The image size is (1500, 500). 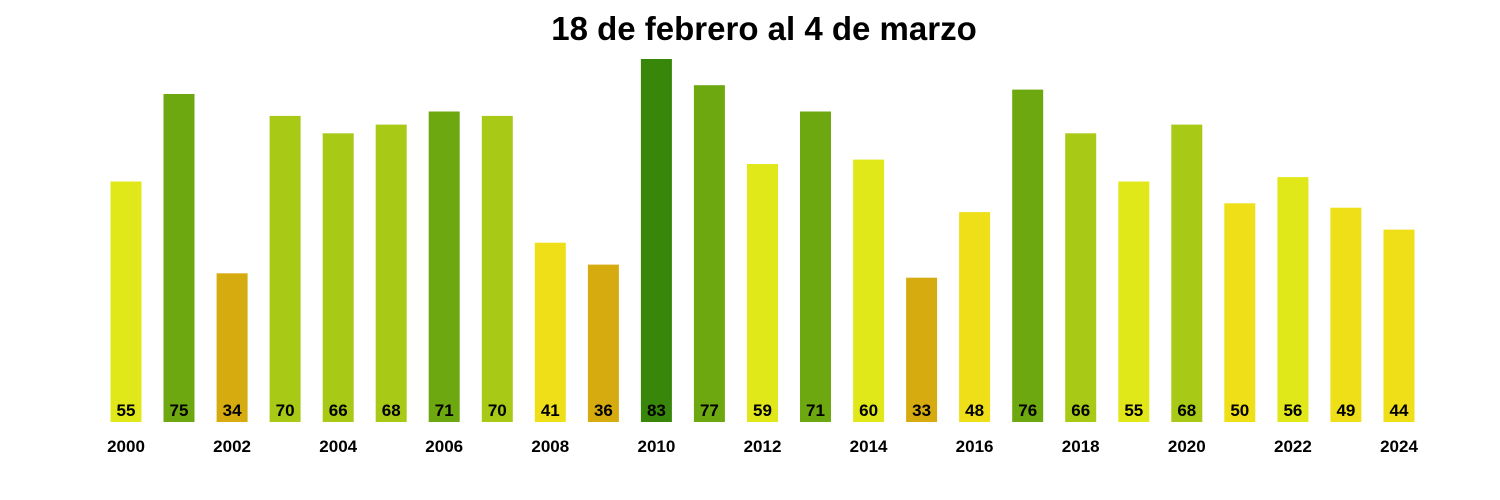 I want to click on x-tick-label-2000: 2000, so click(x=126, y=446).